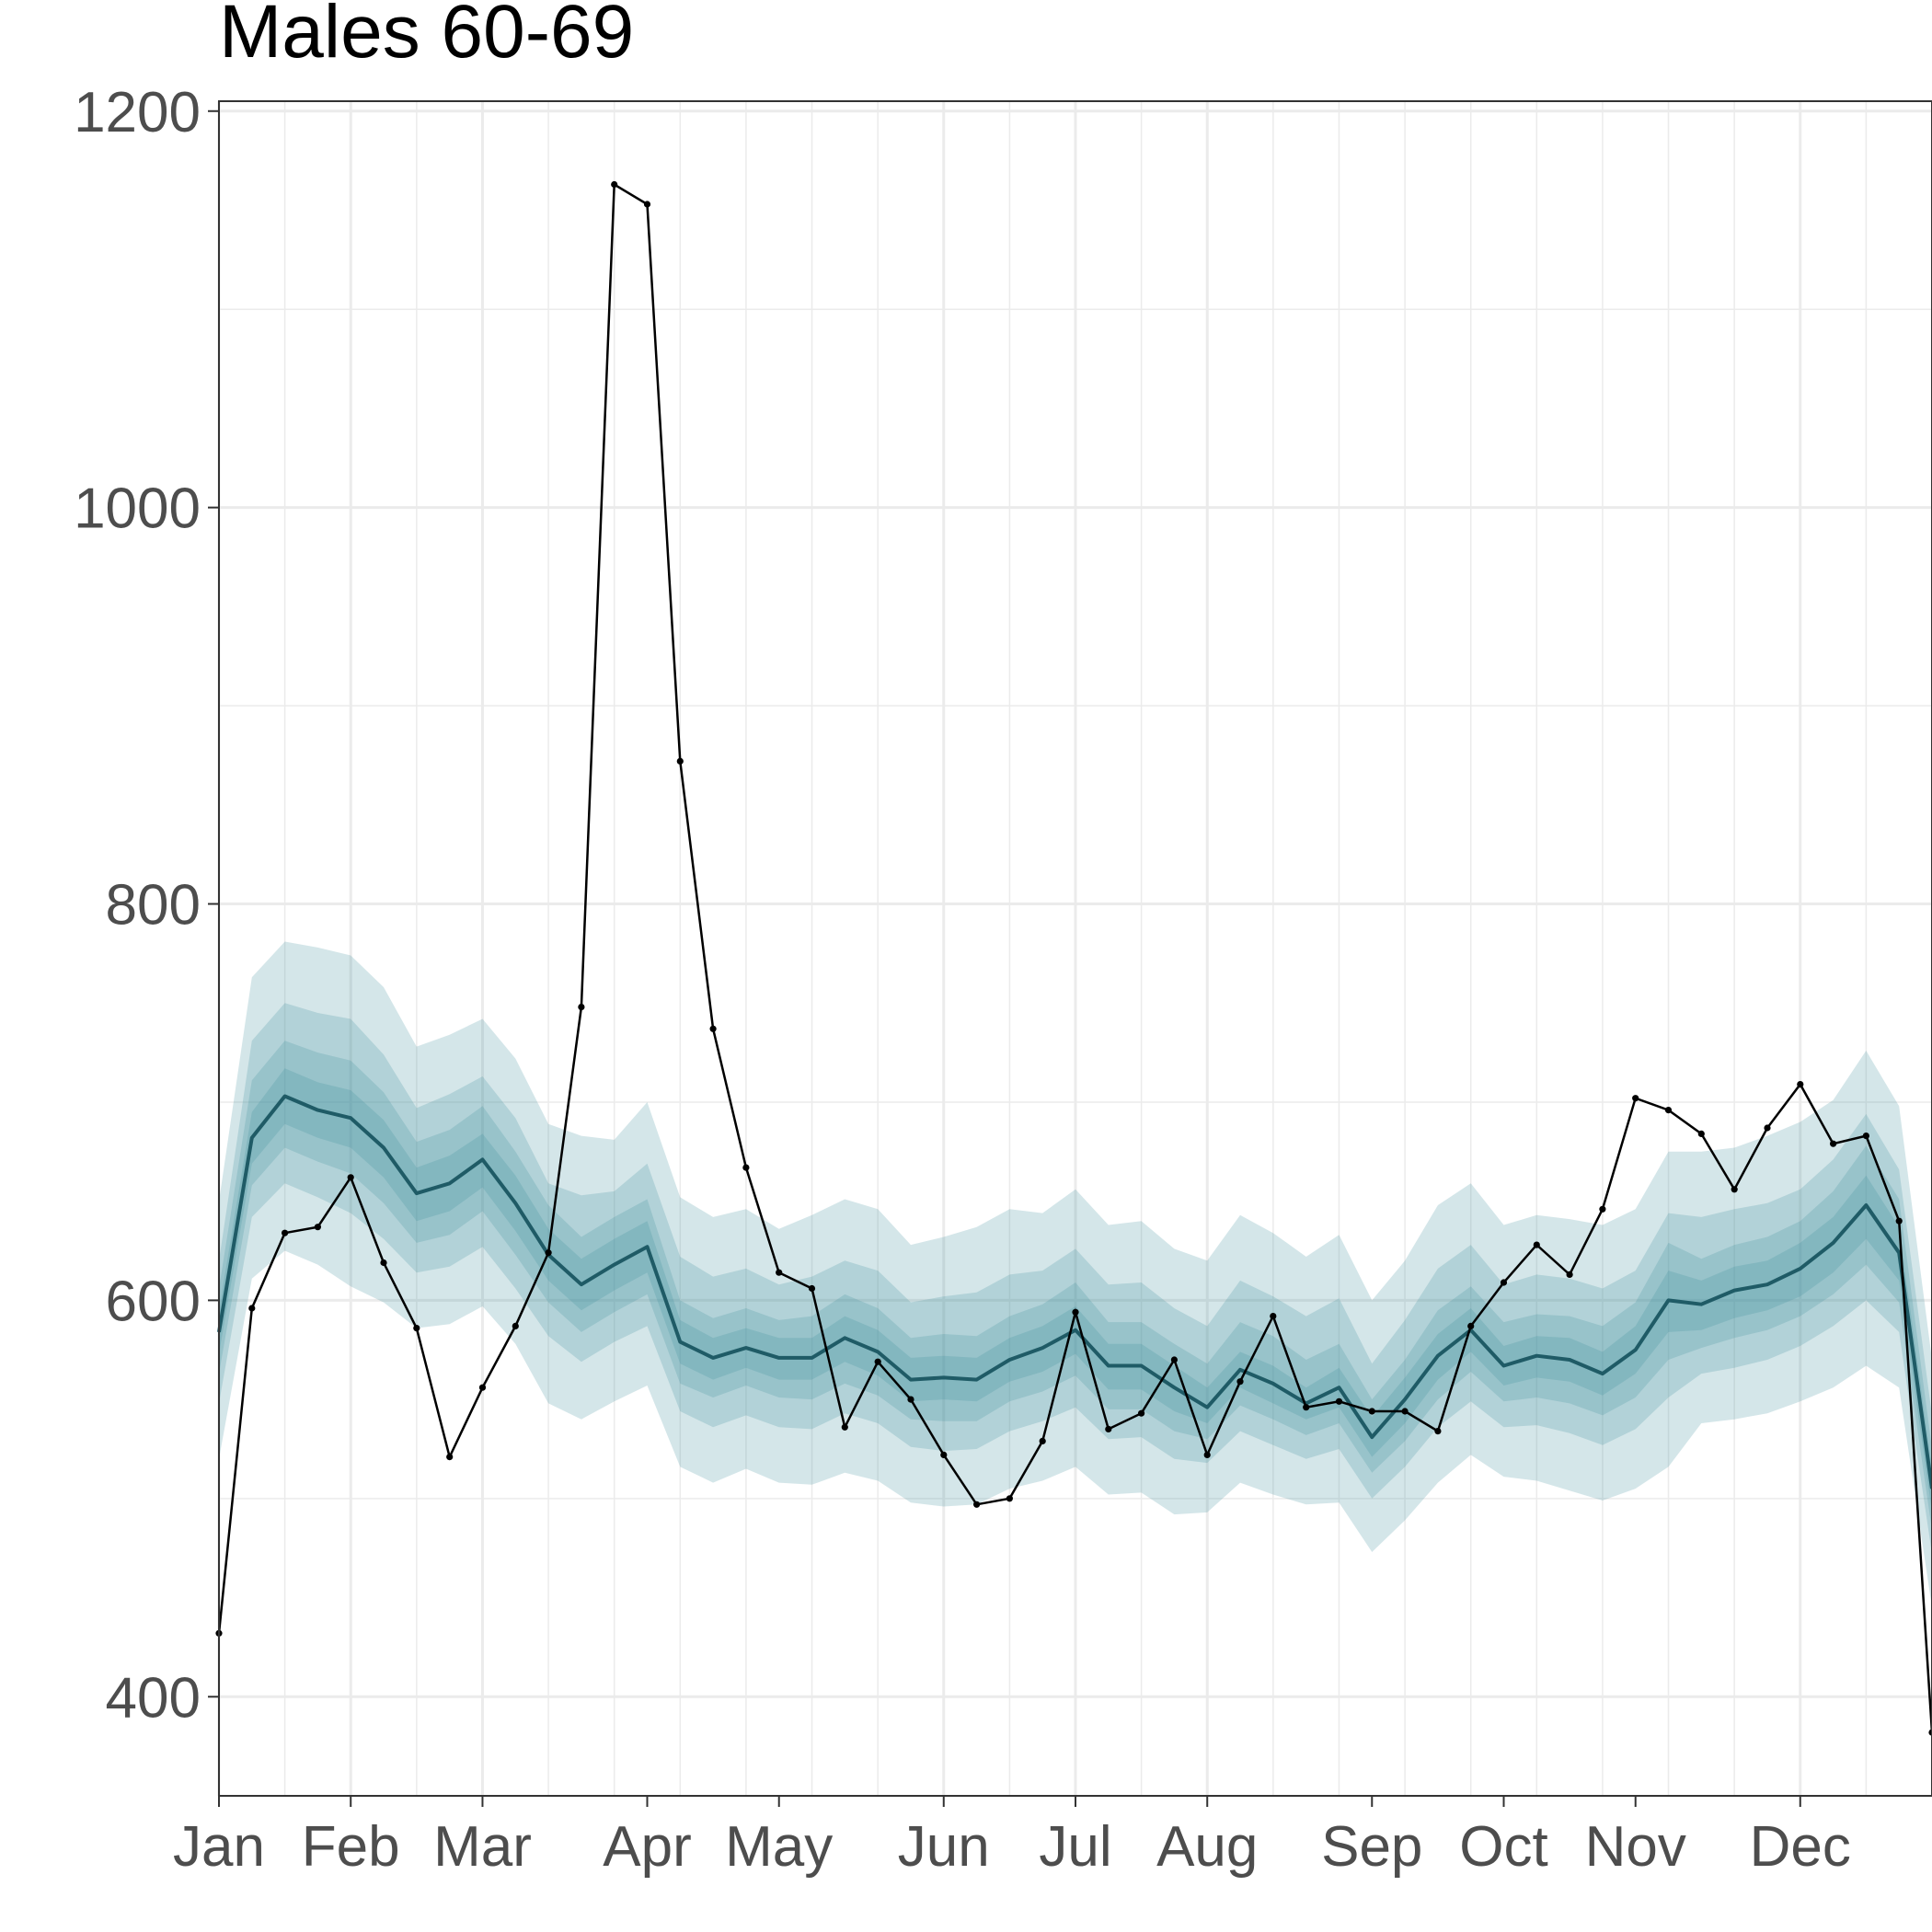 This screenshot has width=1932, height=1932. Describe the element at coordinates (482, 1847) in the screenshot. I see `x-tick-label: Mar` at that location.